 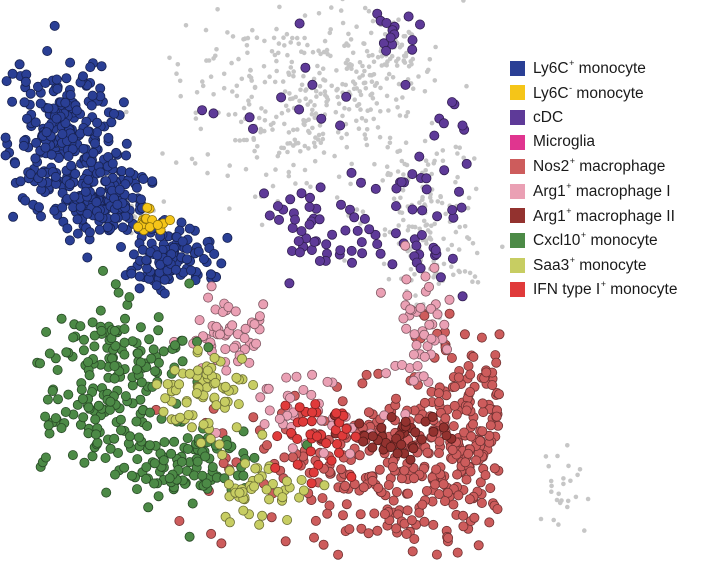 What do you see at coordinates (548, 117) in the screenshot?
I see `legend-label: cDC` at bounding box center [548, 117].